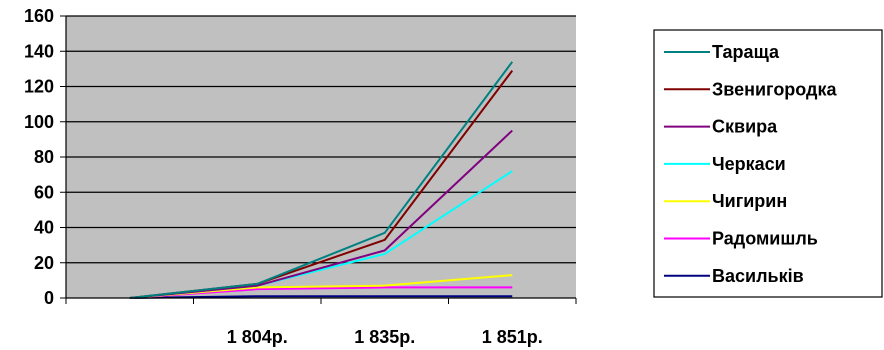 This screenshot has height=350, width=884. What do you see at coordinates (44, 263) in the screenshot?
I see `y-tick-label: 20` at bounding box center [44, 263].